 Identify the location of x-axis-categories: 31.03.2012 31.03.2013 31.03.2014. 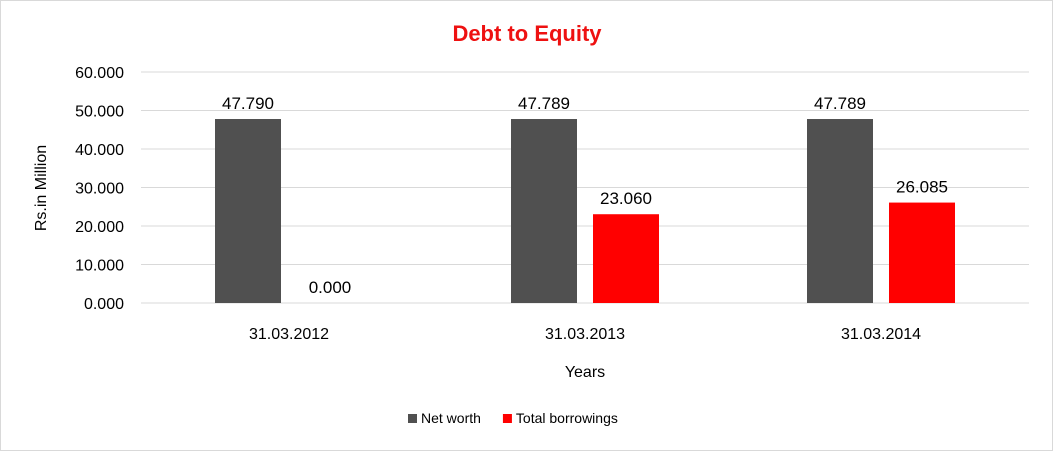
(585, 334).